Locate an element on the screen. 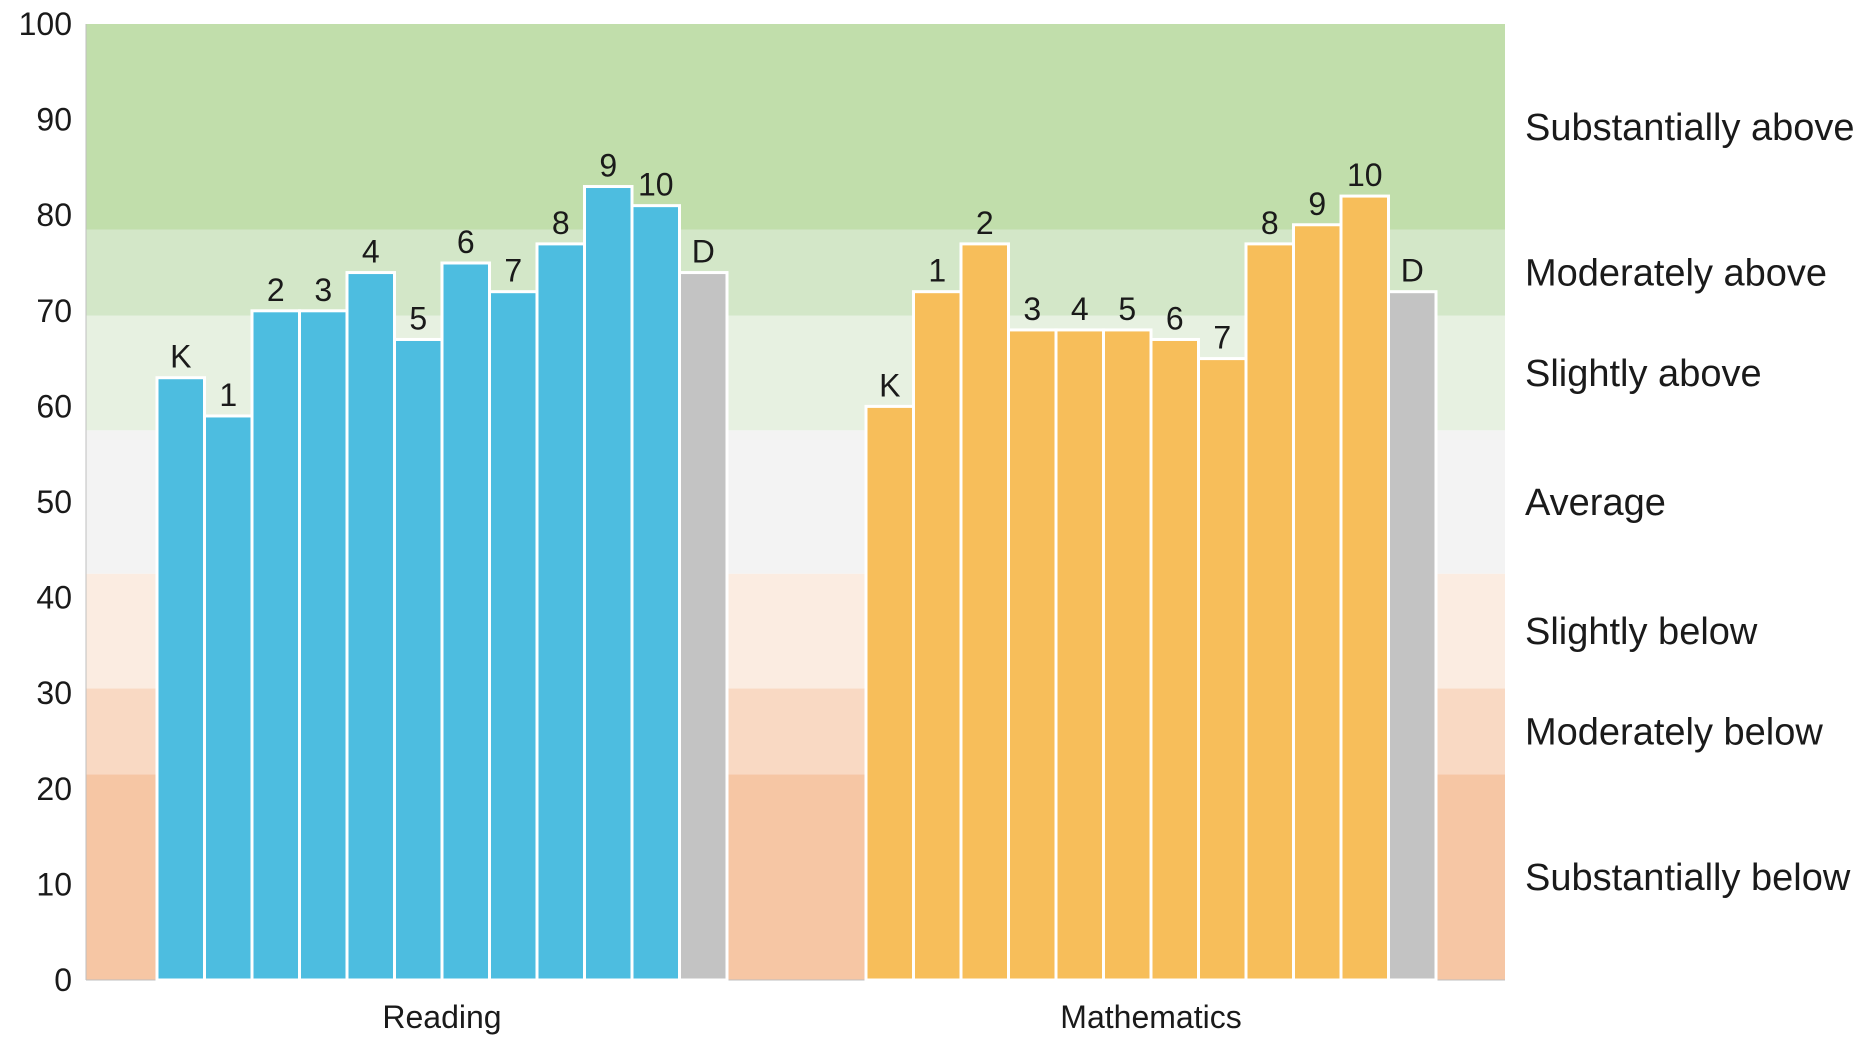 The height and width of the screenshot is (1038, 1872). bar-label-mathematics-5: 5 is located at coordinates (1127, 309).